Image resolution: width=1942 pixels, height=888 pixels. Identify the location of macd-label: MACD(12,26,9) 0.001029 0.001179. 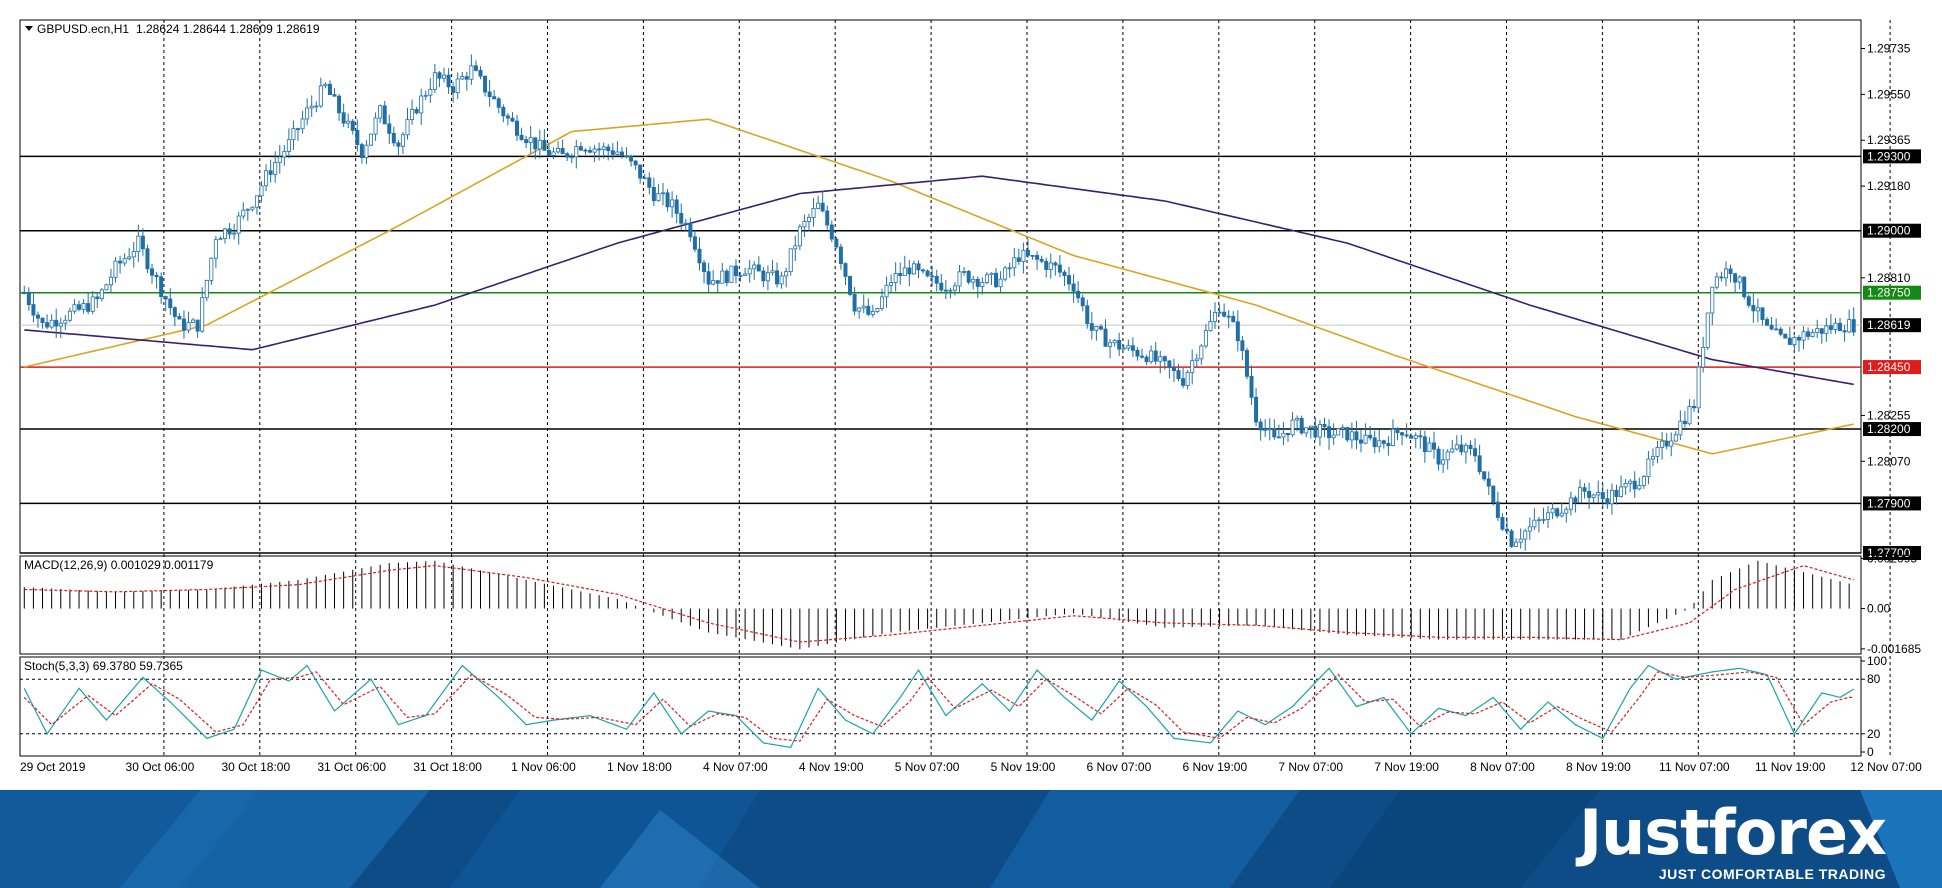
(119, 565).